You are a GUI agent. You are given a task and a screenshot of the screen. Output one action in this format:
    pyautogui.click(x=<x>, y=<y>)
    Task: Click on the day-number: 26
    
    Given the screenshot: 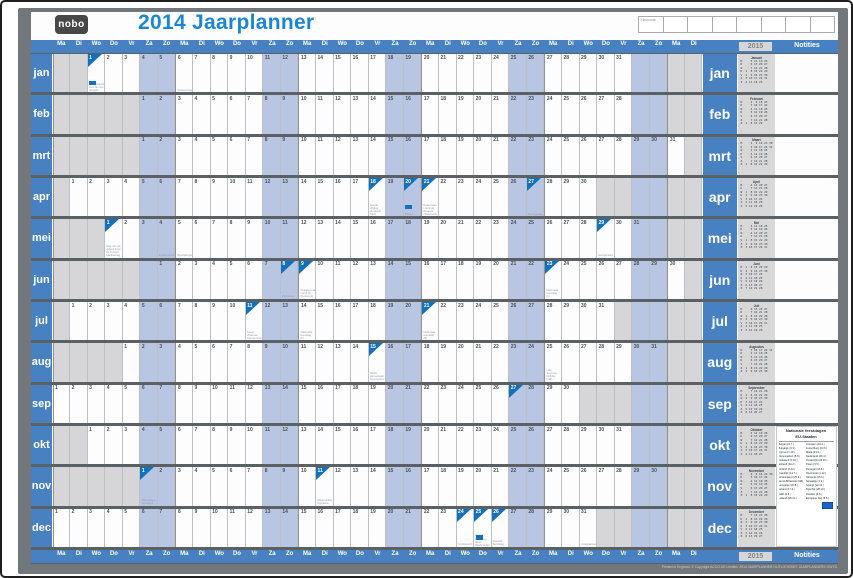 What is the action you would take?
    pyautogui.click(x=513, y=181)
    